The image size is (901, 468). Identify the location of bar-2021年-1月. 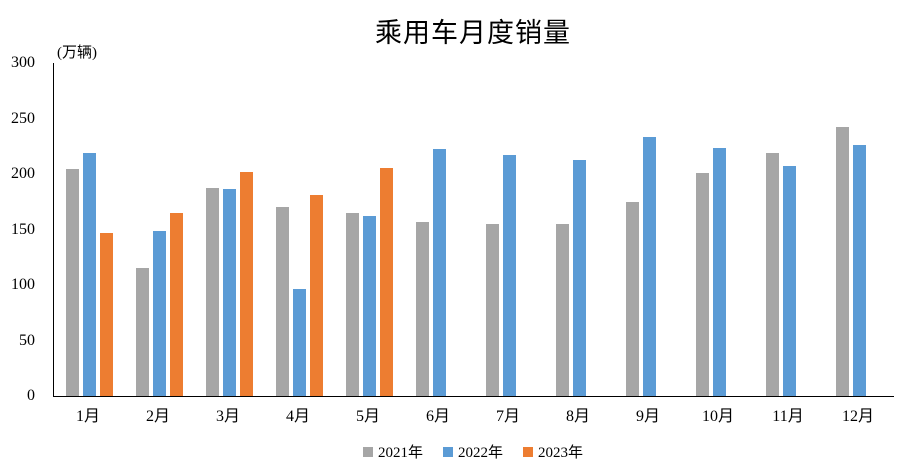
(72, 282).